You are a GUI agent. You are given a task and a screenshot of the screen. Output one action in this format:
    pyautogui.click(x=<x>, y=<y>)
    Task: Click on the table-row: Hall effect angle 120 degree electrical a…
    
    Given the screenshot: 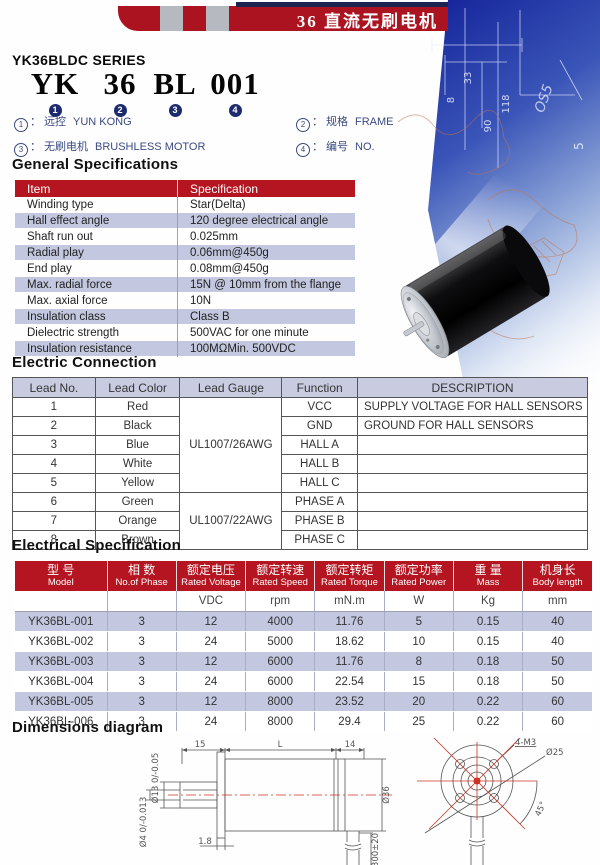 What is the action you would take?
    pyautogui.click(x=185, y=220)
    